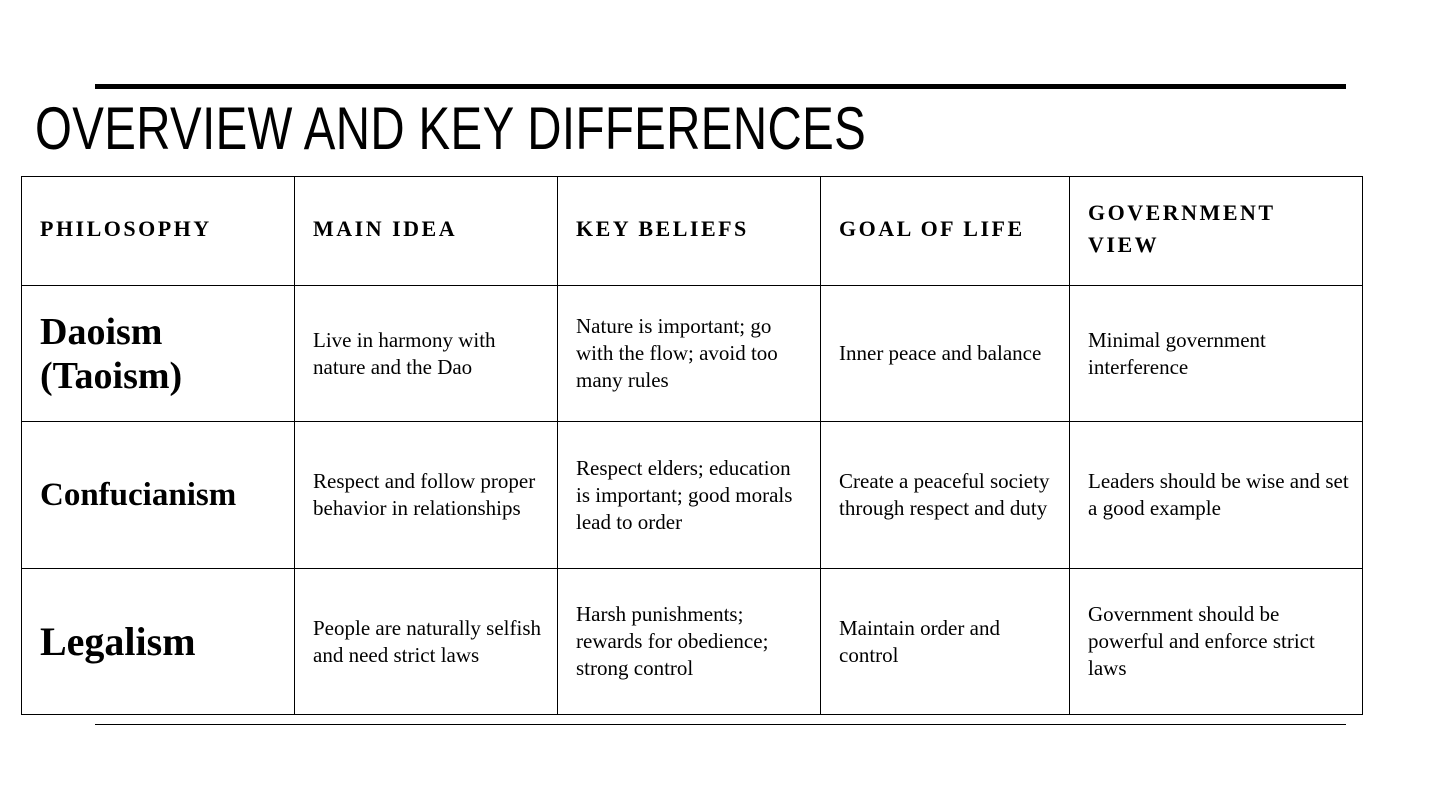  Describe the element at coordinates (720, 86) in the screenshot. I see `top-rule` at that location.